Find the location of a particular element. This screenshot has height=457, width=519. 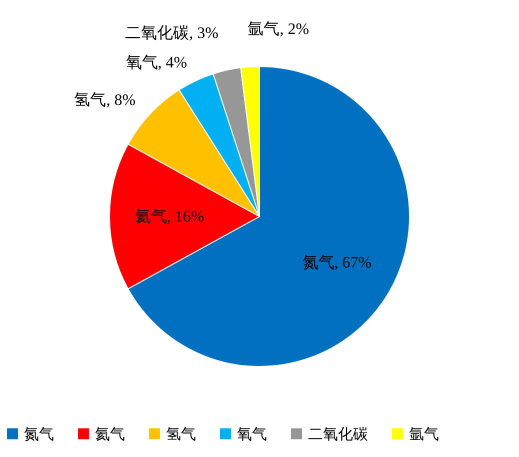

legend-label: 氧气 is located at coordinates (252, 434).